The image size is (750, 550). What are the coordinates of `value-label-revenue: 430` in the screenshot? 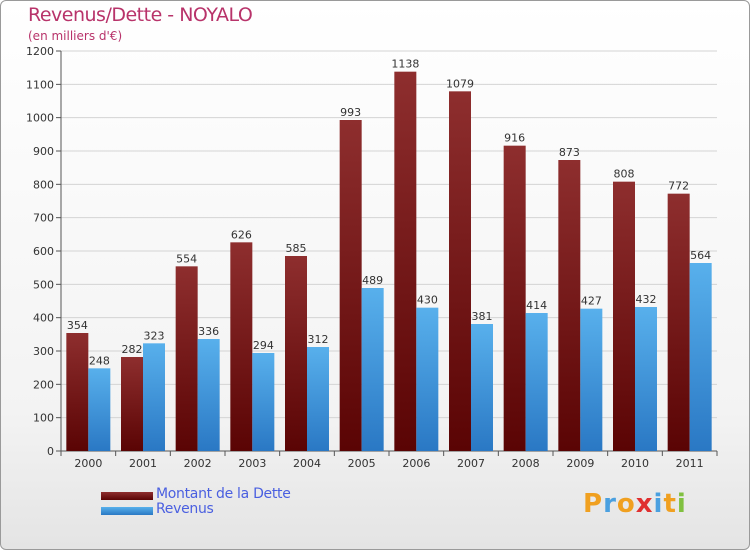 It's located at (427, 300).